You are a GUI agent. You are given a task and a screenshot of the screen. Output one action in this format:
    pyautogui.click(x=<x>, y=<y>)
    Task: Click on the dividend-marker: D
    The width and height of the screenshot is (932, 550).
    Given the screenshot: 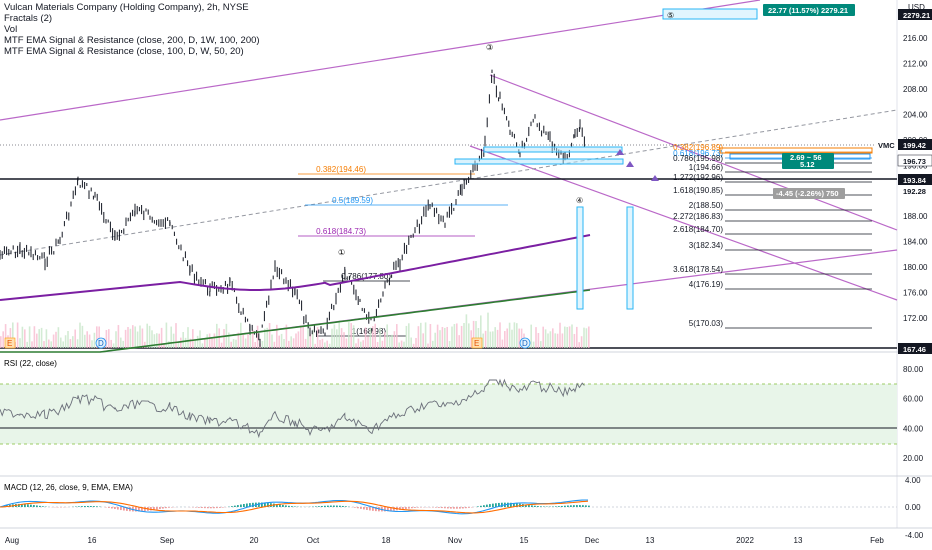 What is the action you would take?
    pyautogui.click(x=101, y=343)
    